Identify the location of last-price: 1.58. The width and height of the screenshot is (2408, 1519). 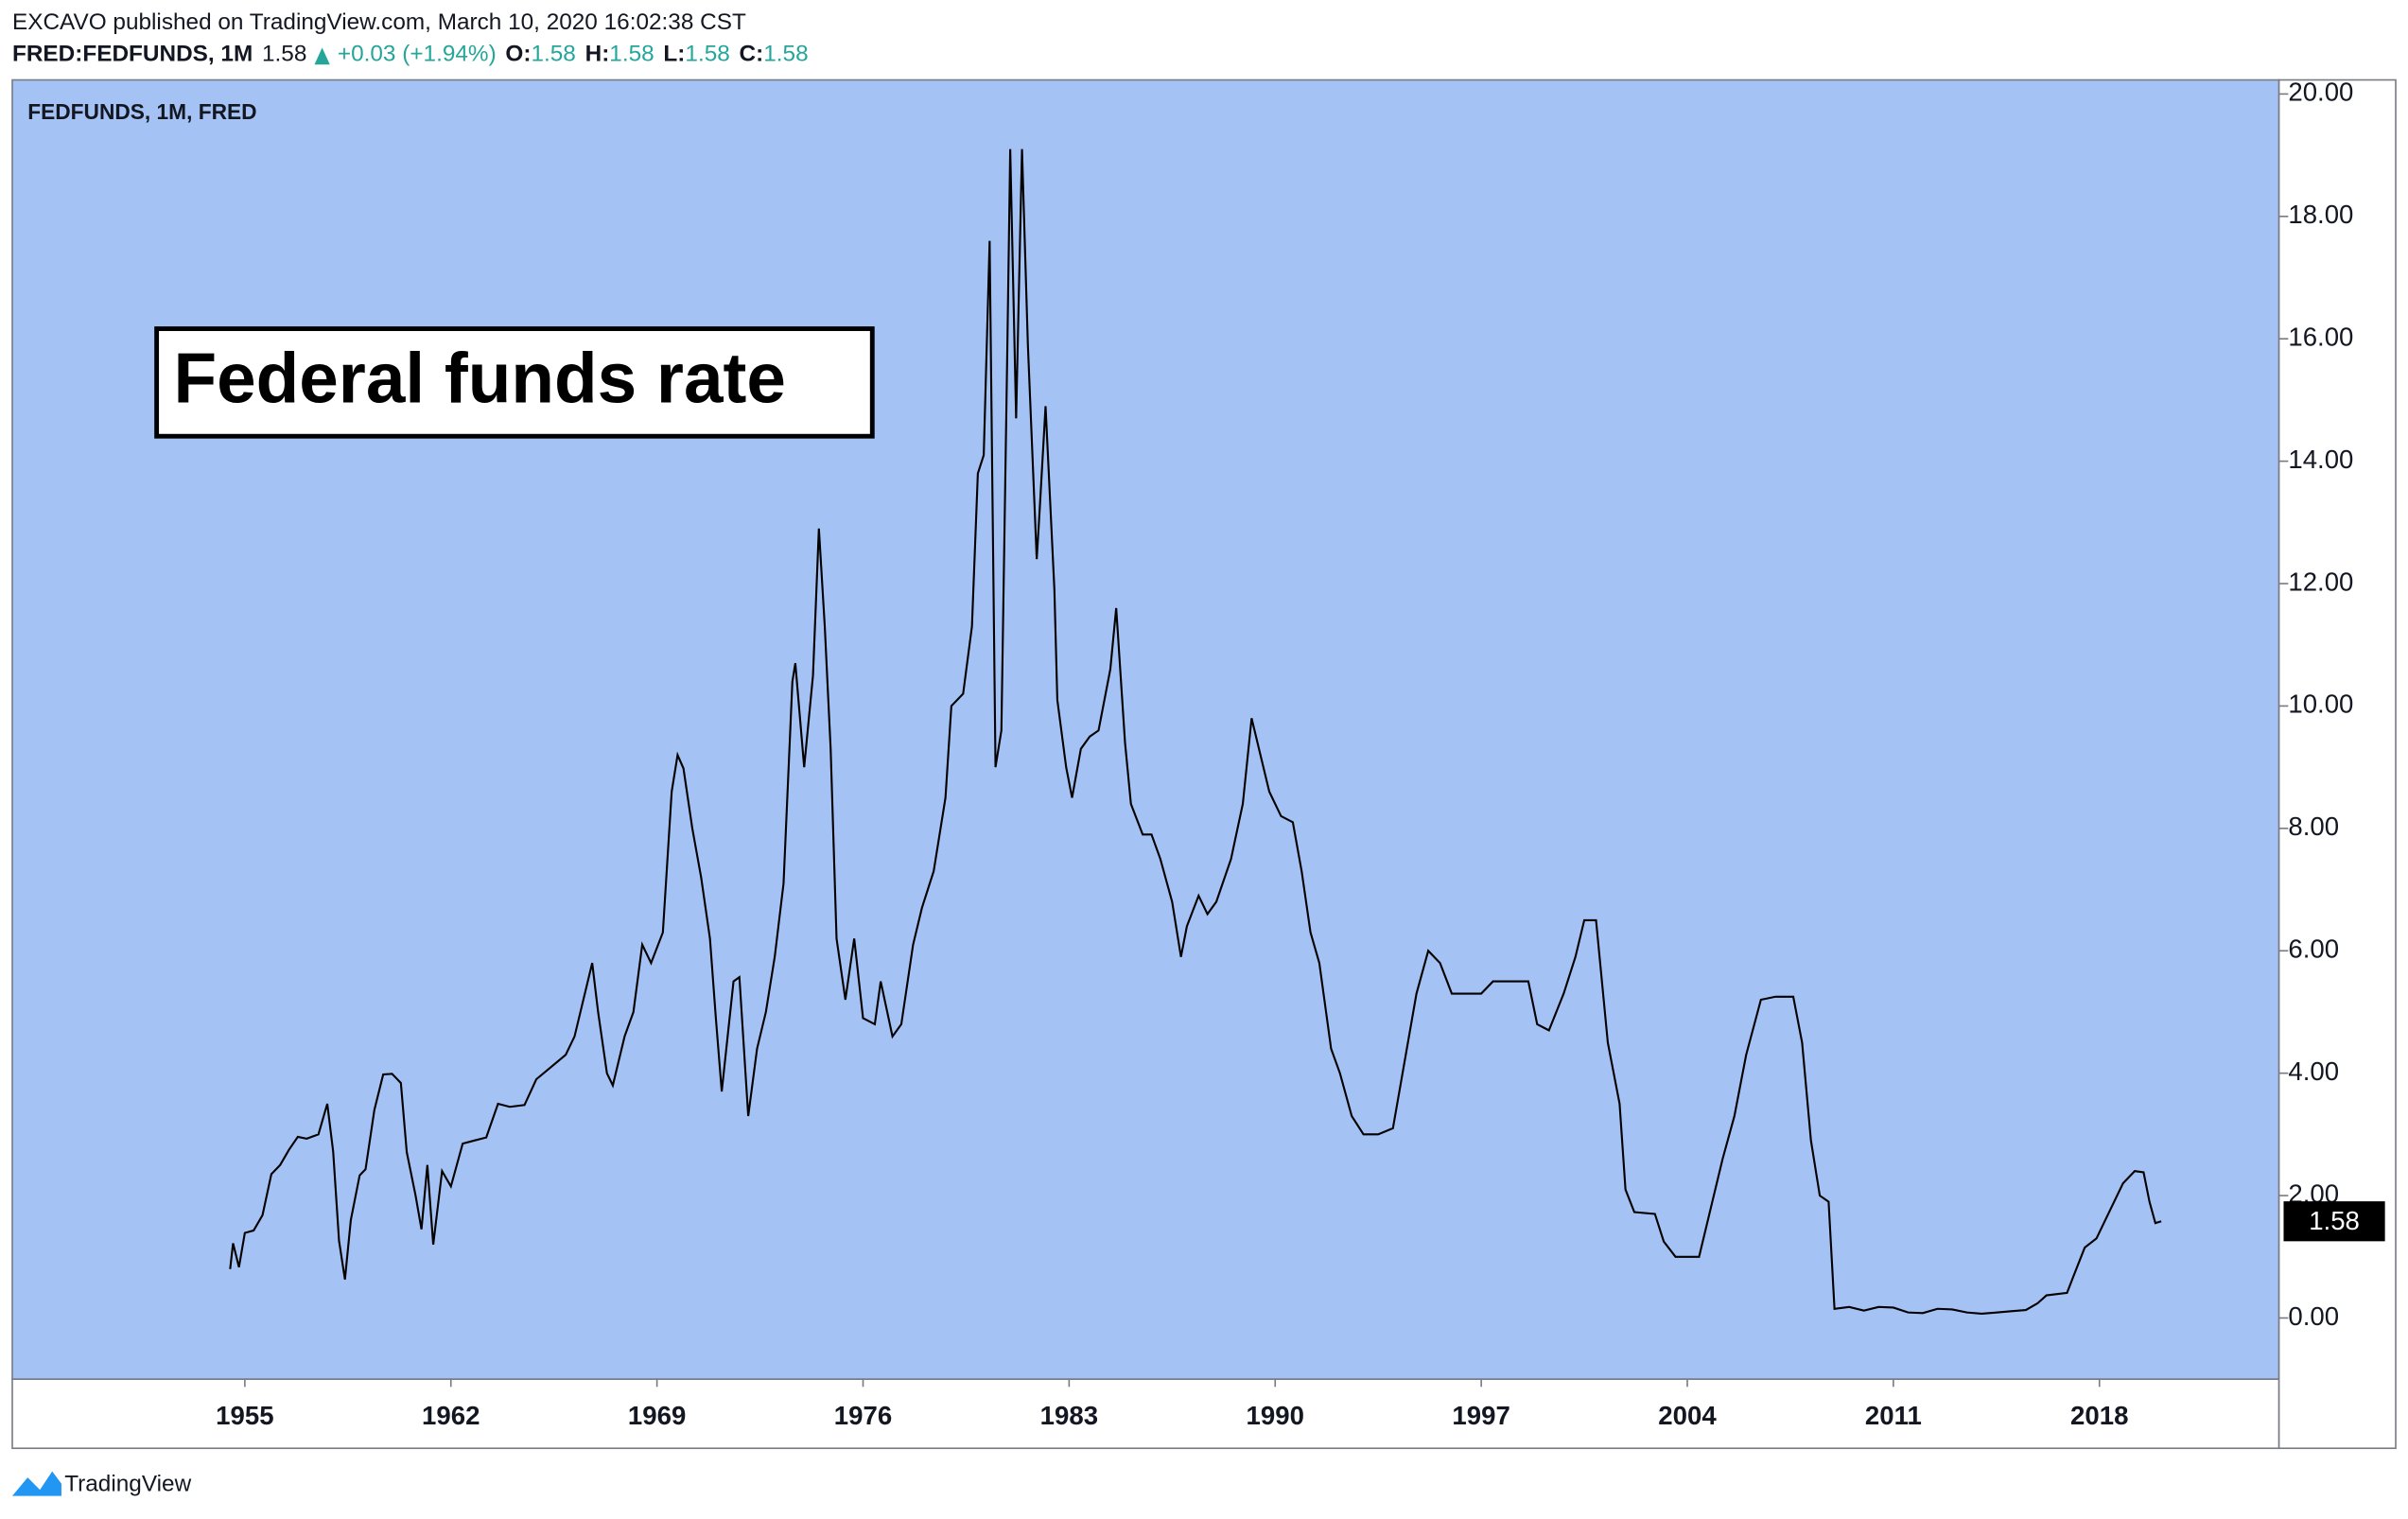
(284, 54).